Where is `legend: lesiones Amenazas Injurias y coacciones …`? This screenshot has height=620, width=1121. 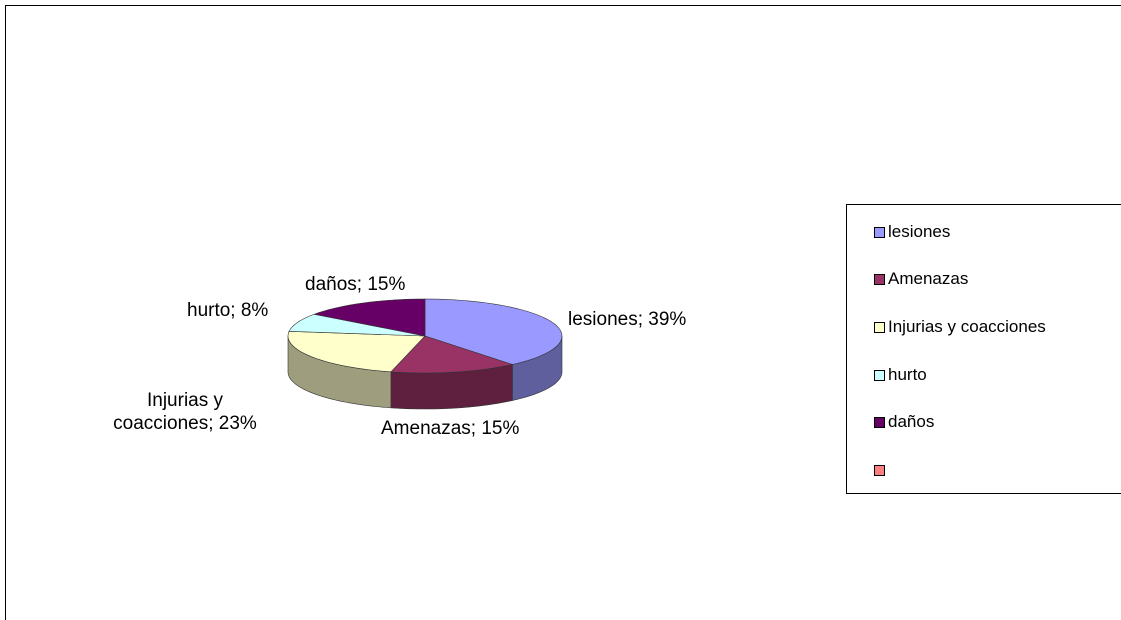
legend: lesiones Amenazas Injurias y coacciones … is located at coordinates (983, 349).